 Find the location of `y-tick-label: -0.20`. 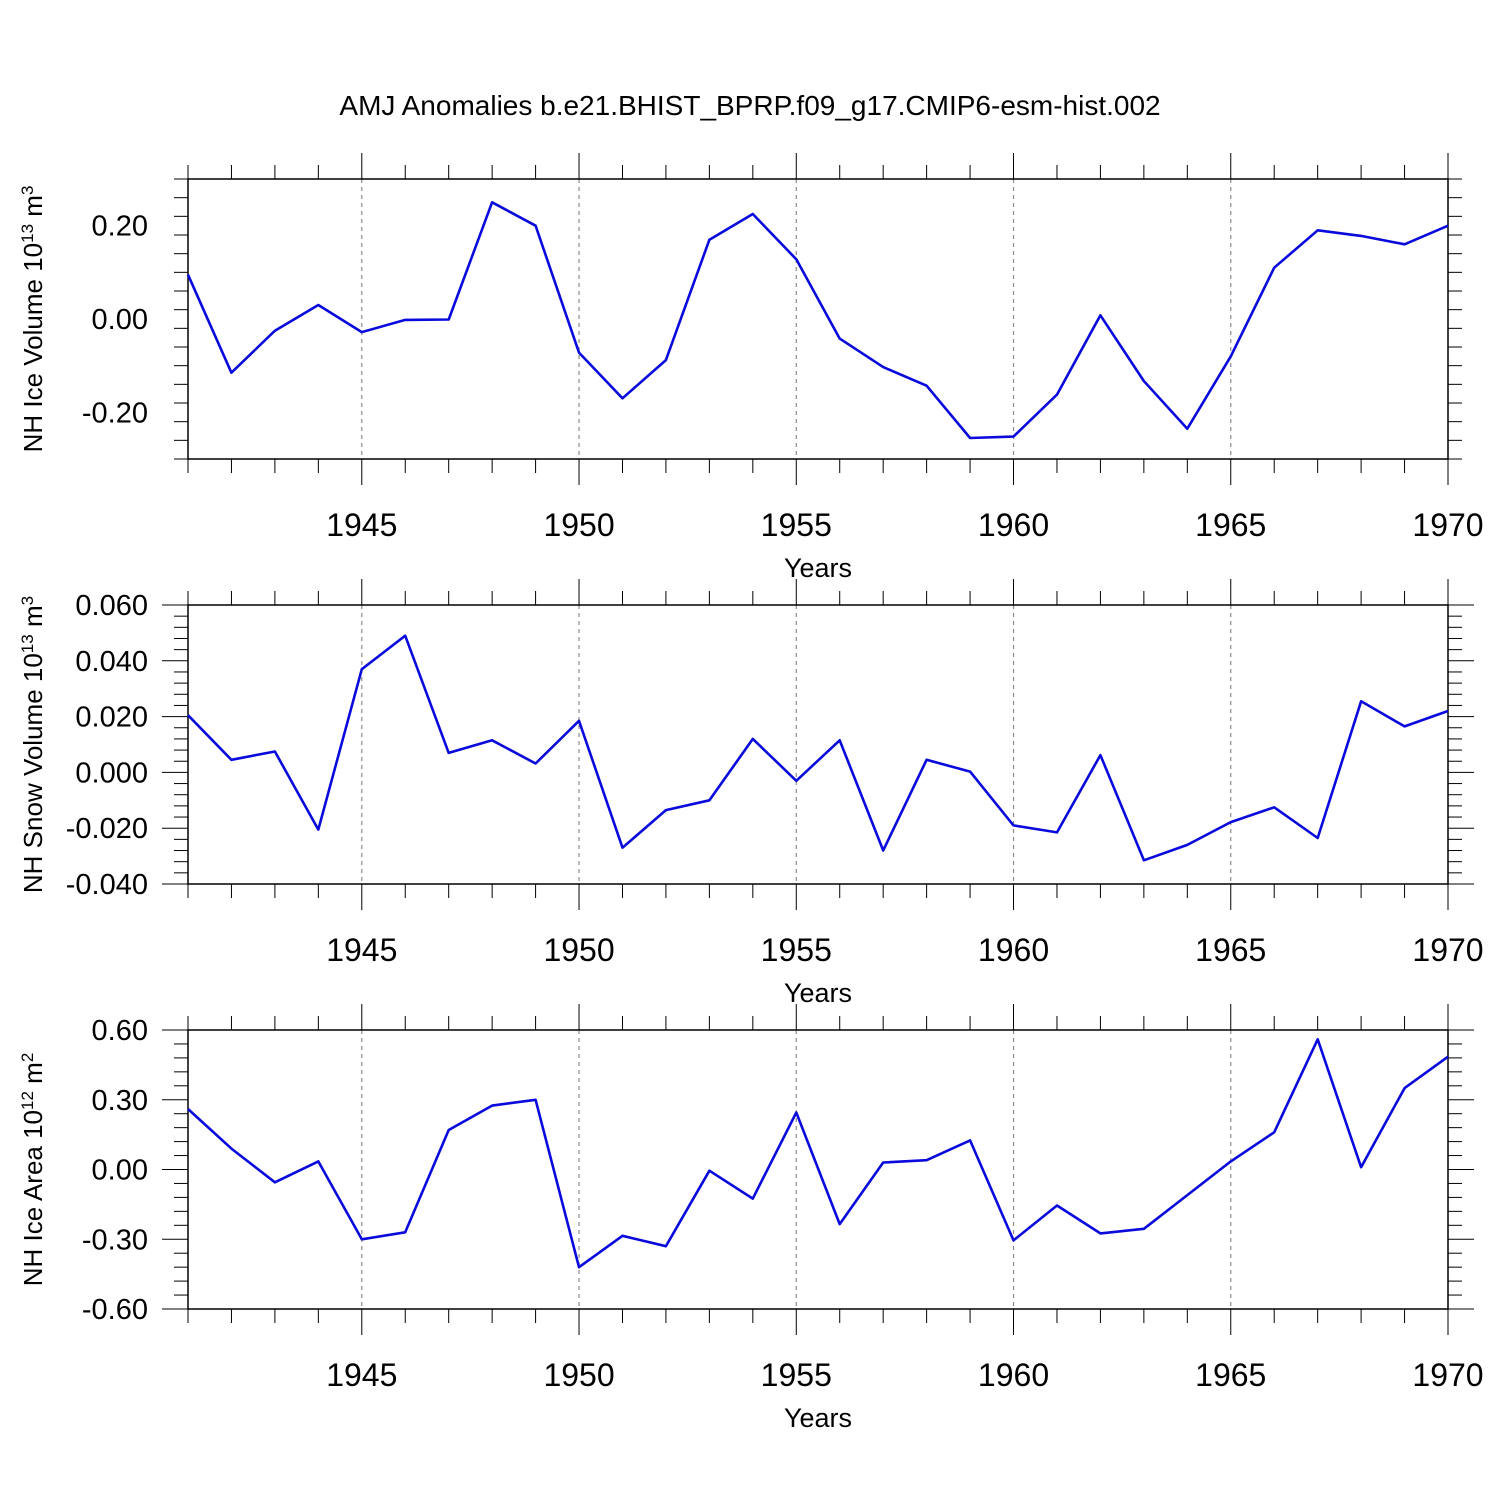

y-tick-label: -0.20 is located at coordinates (115, 413).